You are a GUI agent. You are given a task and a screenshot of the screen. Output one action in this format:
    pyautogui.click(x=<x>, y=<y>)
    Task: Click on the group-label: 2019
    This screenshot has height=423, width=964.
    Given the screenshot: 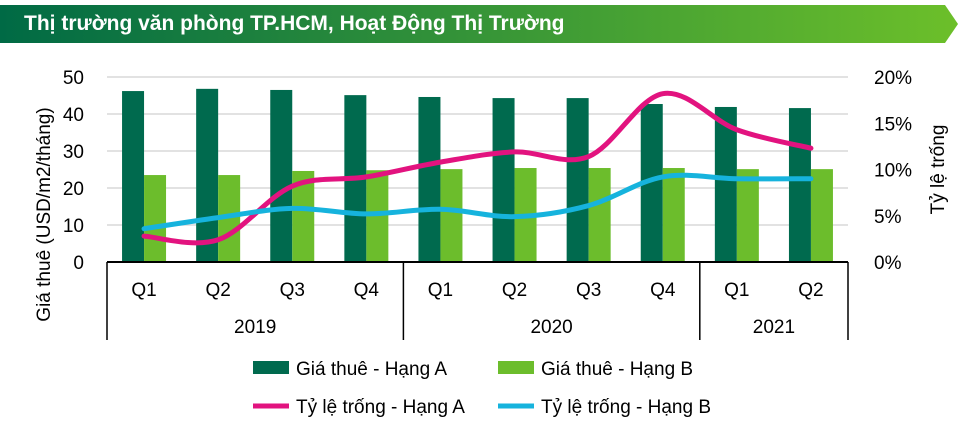 What is the action you would take?
    pyautogui.click(x=255, y=327)
    